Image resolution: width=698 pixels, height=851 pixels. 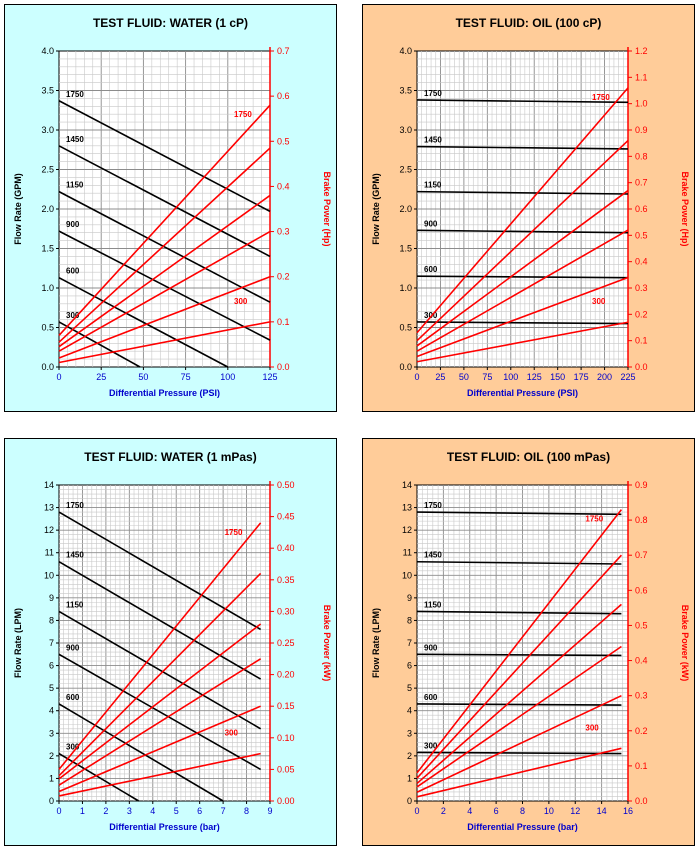 I want to click on x-tick-label: 25, so click(x=440, y=377).